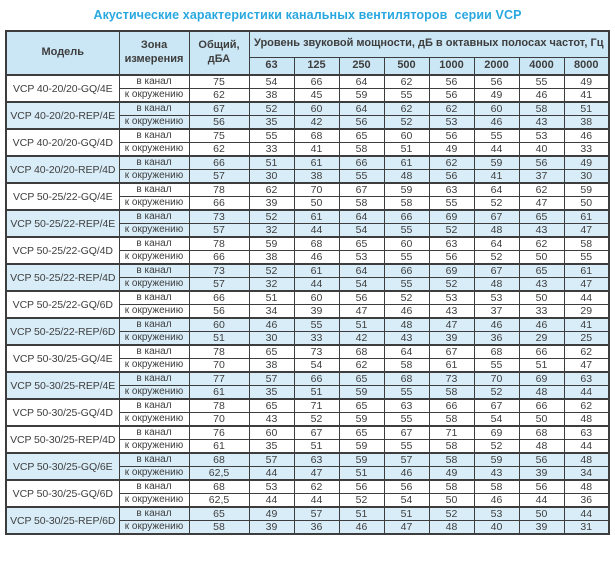 This screenshot has height=570, width=615. I want to click on band-level-cell-125: 50, so click(316, 203).